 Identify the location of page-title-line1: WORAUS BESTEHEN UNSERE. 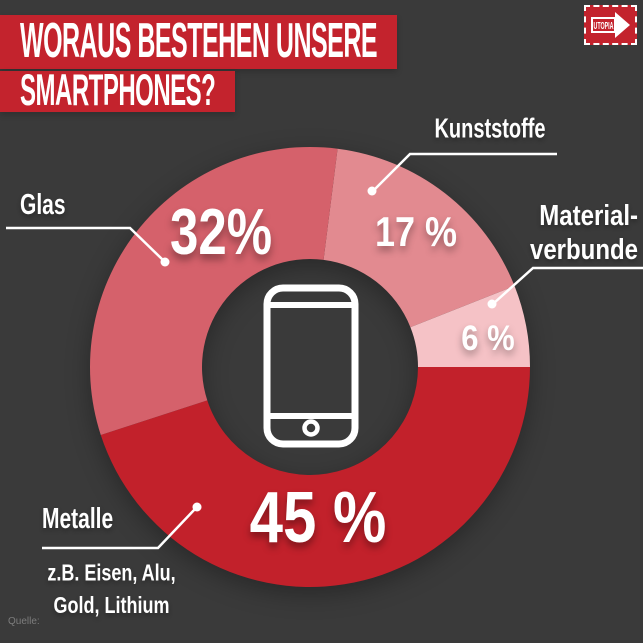
(199, 41).